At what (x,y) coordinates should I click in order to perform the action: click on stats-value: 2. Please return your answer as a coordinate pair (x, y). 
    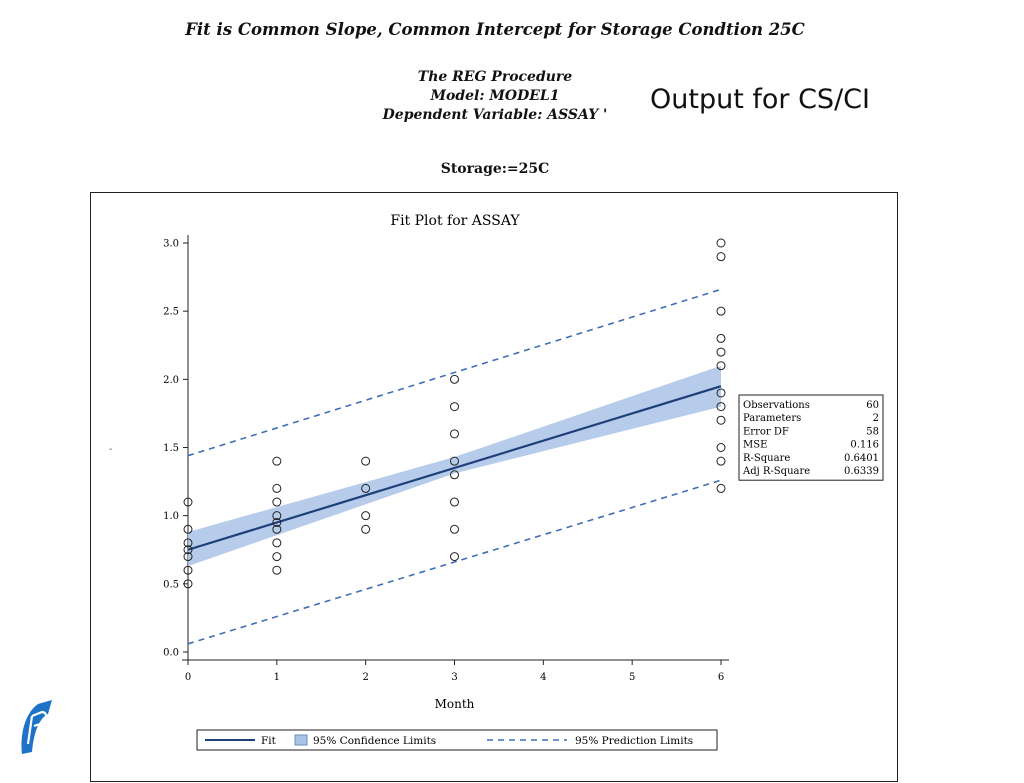
    Looking at the image, I should click on (876, 418).